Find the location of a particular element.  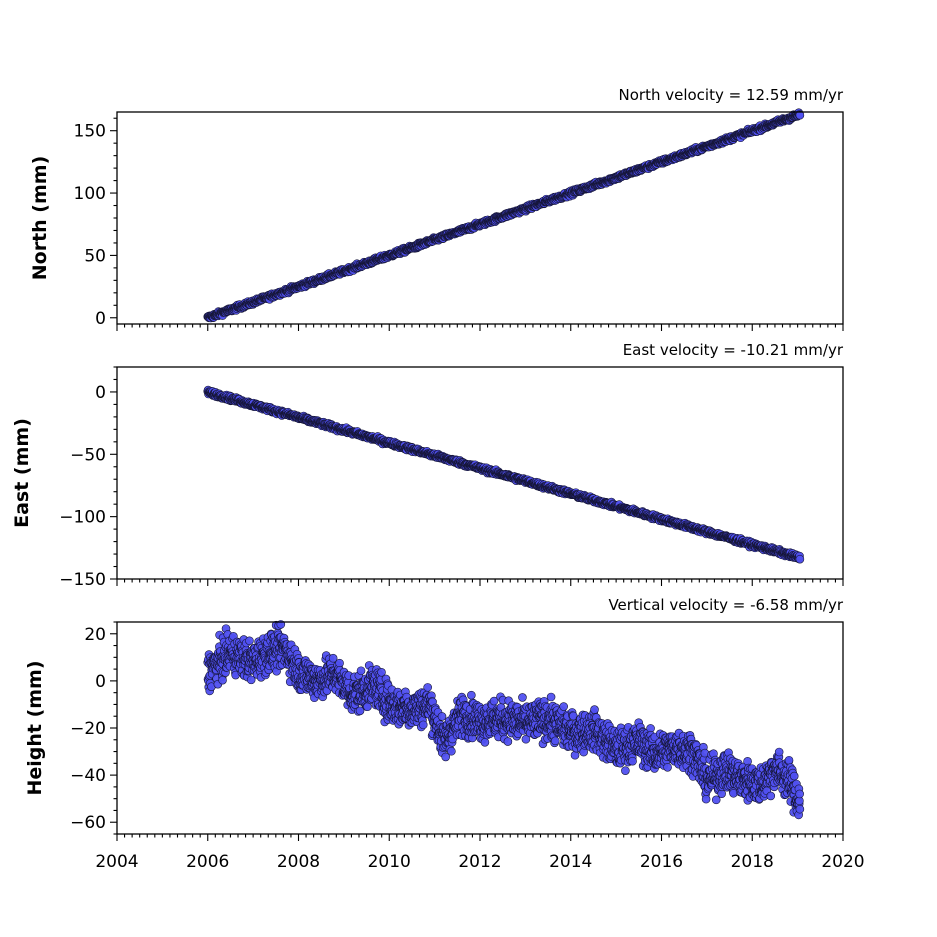

height-points is located at coordinates (504, 720).